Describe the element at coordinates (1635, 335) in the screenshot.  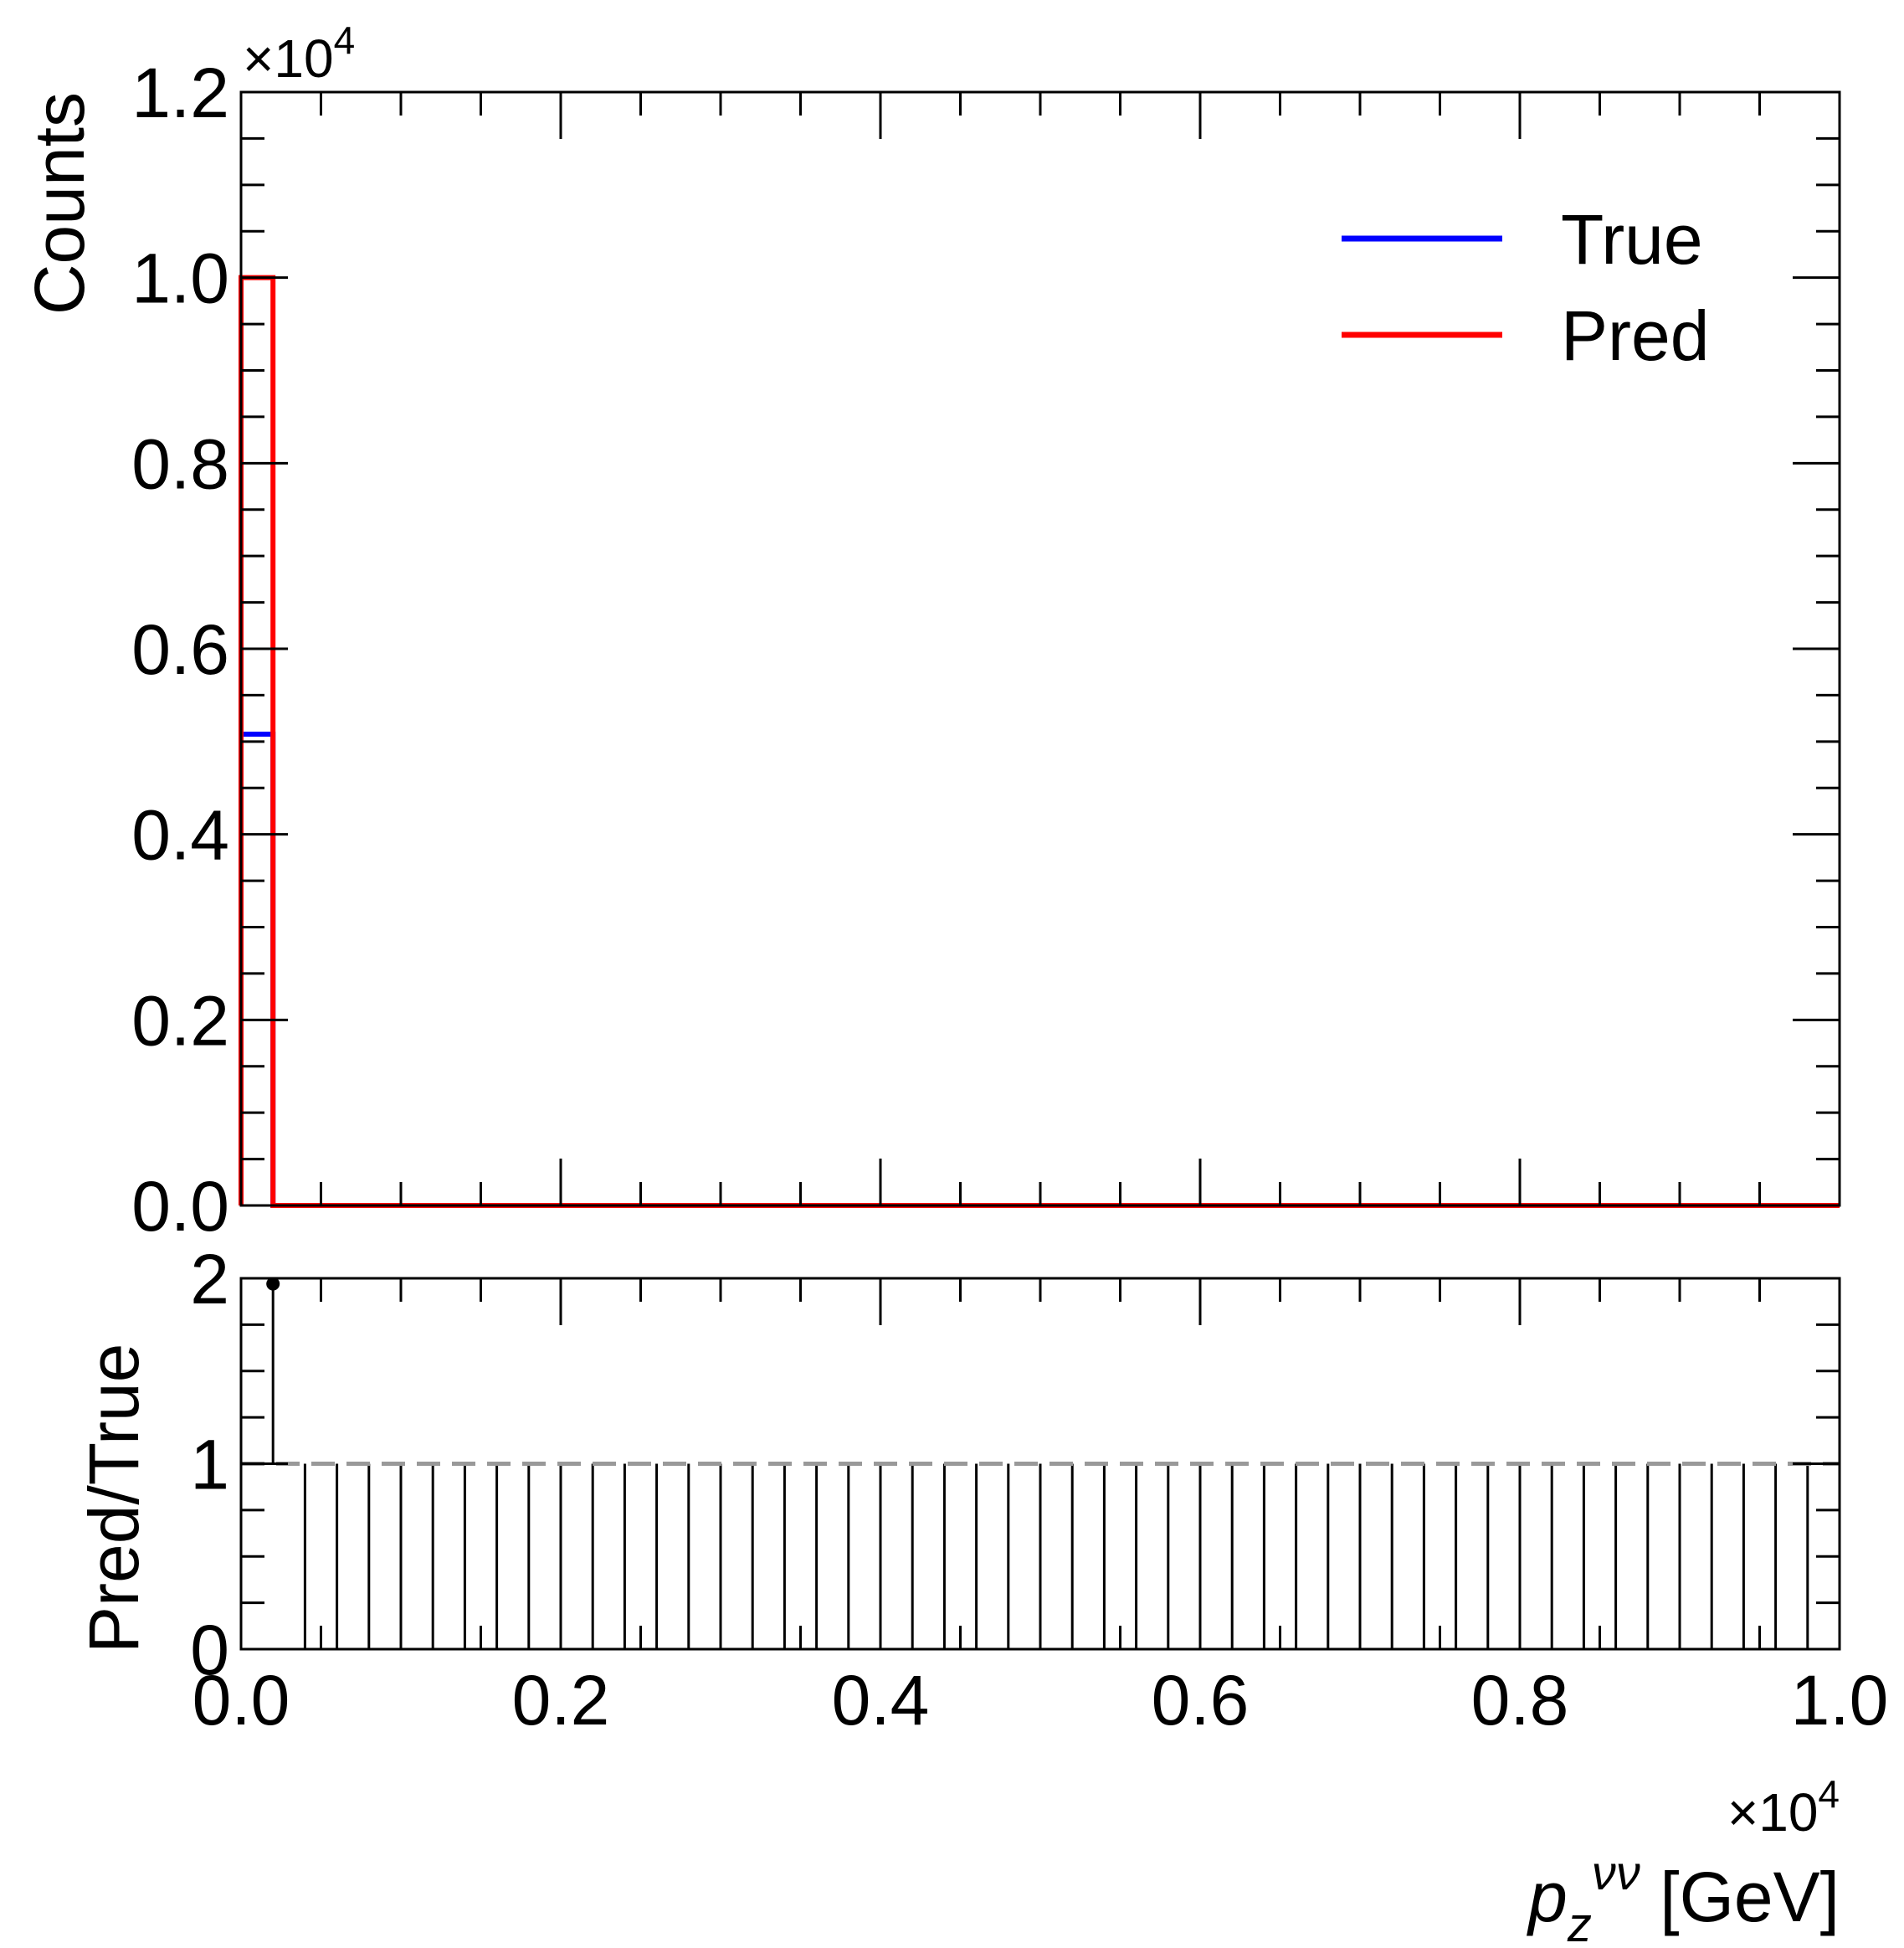
I see `legend-label-pred: Pred` at that location.